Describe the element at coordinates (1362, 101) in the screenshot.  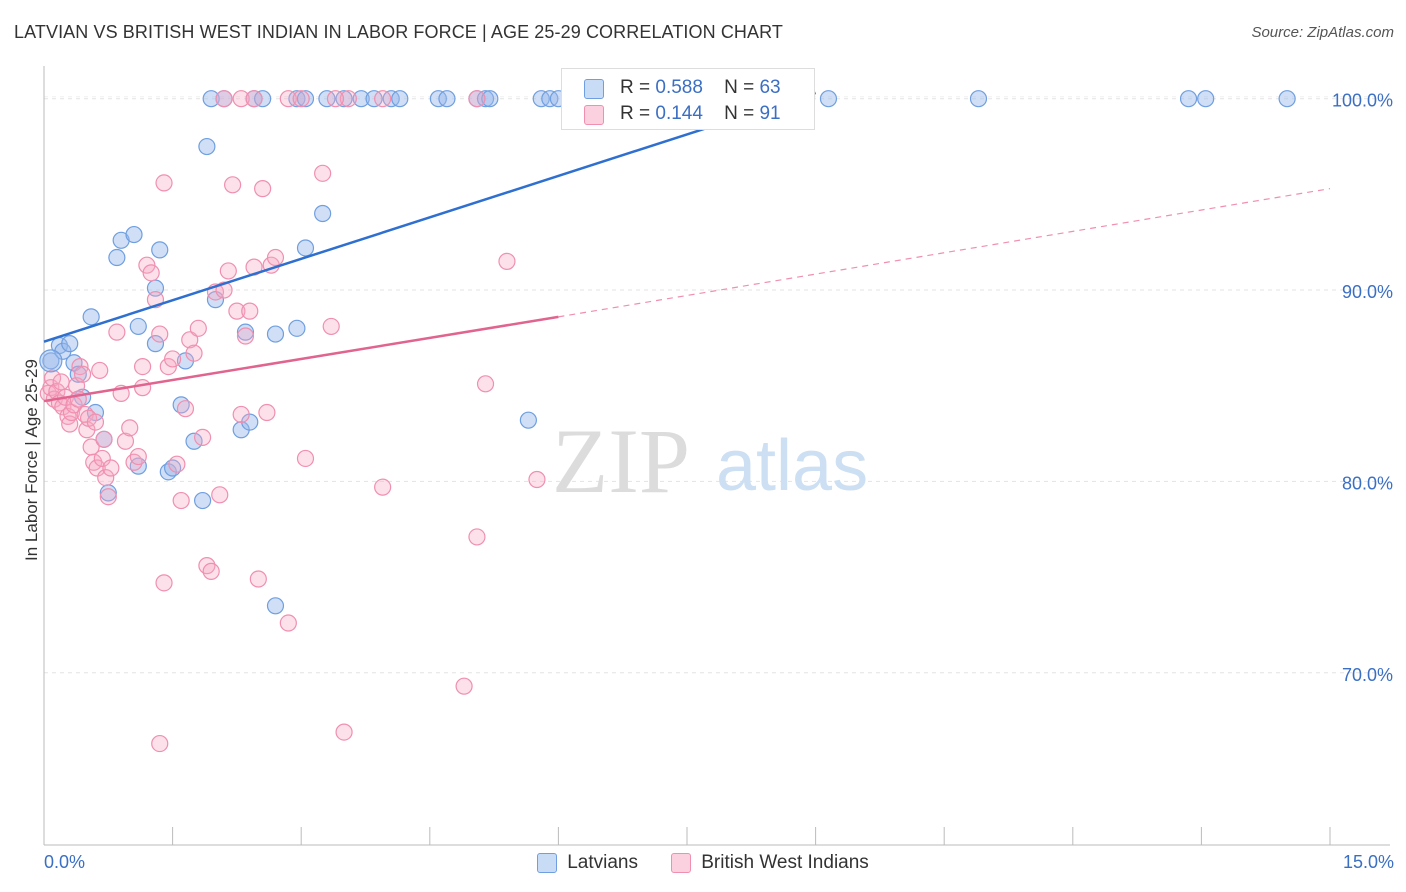
I see `y-tick-label: 100.0%` at that location.